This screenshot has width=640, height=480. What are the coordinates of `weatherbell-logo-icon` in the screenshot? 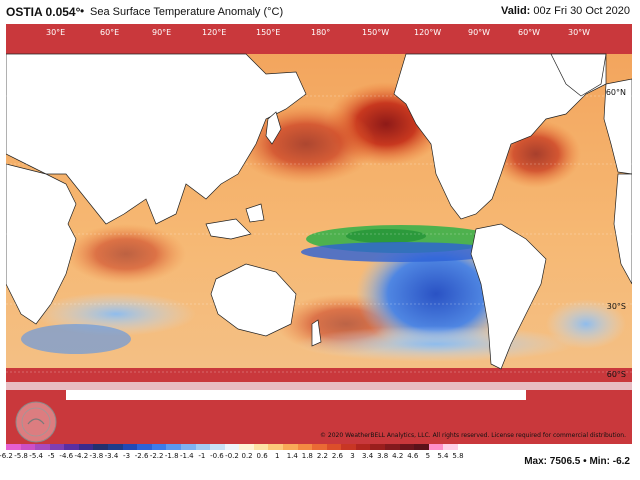 It's located at (36, 422).